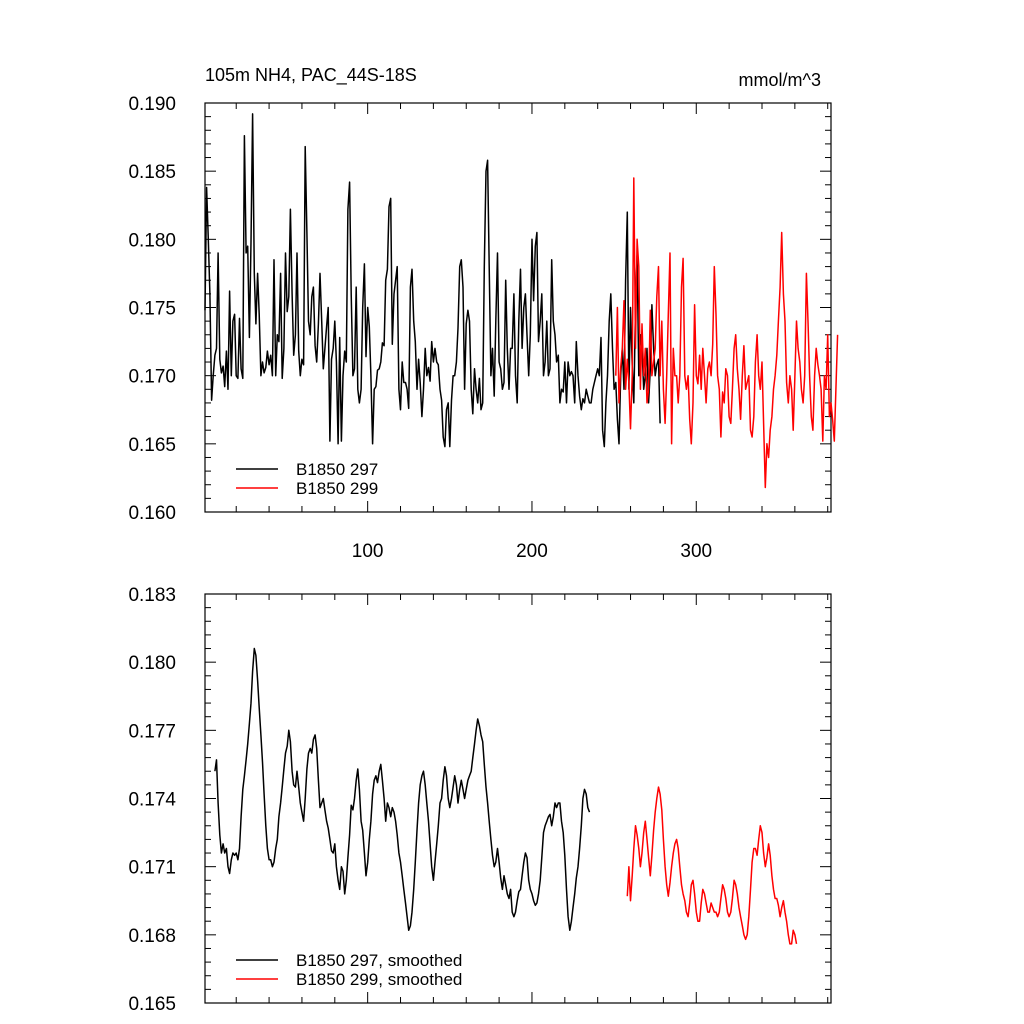 This screenshot has height=1024, width=1024. Describe the element at coordinates (402, 789) in the screenshot. I see `series-line-b1850-297-smoothed` at that location.